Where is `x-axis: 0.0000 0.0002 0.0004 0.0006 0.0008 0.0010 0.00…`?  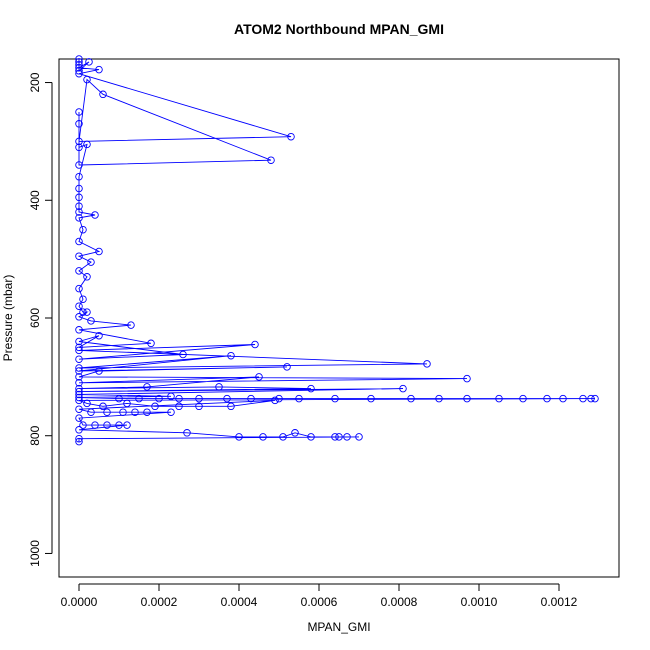 x-axis: 0.0000 0.0002 0.0004 0.0006 0.0008 0.0010 0.00… is located at coordinates (319, 596).